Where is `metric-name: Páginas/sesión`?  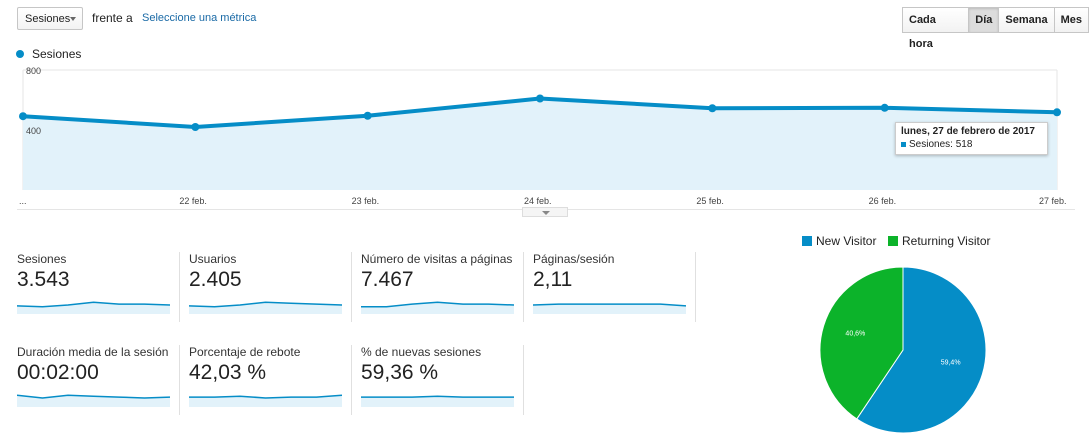 metric-name: Páginas/sesión is located at coordinates (574, 259).